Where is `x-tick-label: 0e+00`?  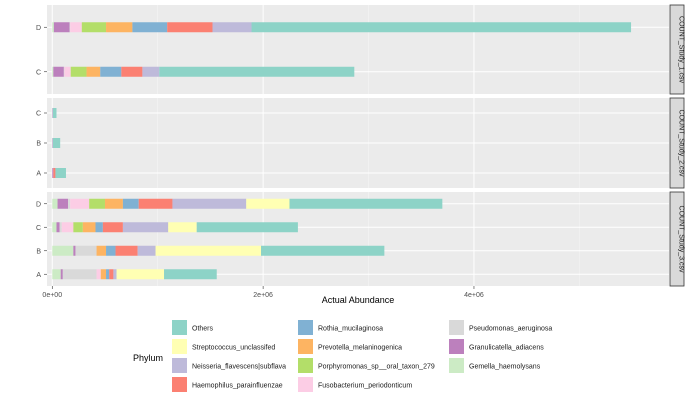 x-tick-label: 0e+00 is located at coordinates (52, 295).